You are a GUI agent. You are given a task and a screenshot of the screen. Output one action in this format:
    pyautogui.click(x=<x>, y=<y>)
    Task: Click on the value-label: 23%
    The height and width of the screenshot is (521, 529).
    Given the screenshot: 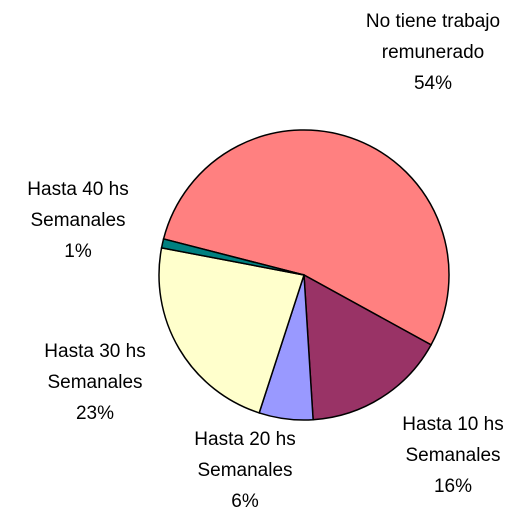 What is the action you would take?
    pyautogui.click(x=95, y=413)
    